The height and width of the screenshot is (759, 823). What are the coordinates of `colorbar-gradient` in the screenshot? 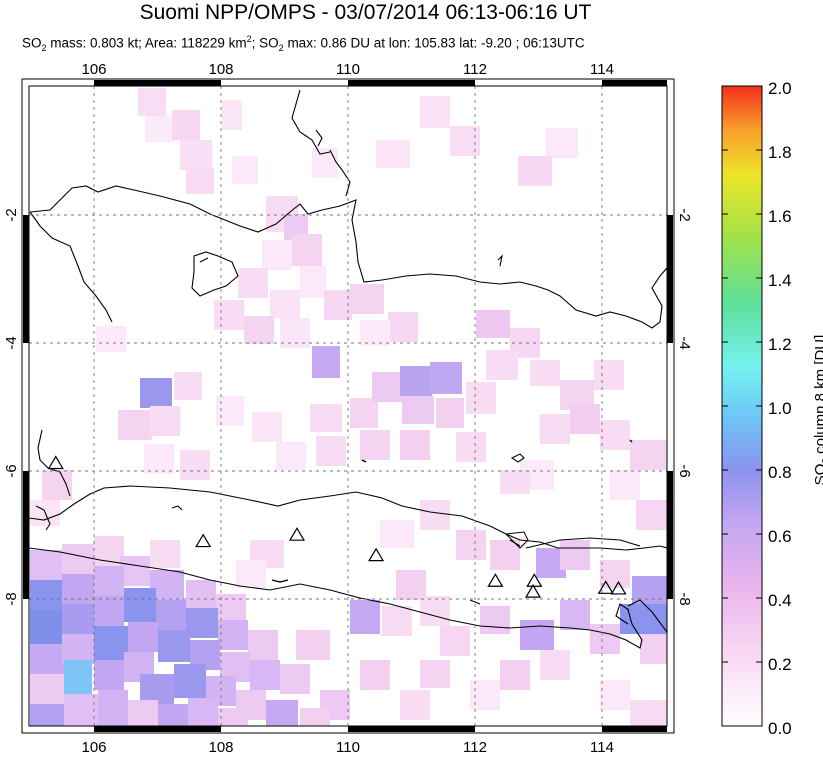 It's located at (742, 406).